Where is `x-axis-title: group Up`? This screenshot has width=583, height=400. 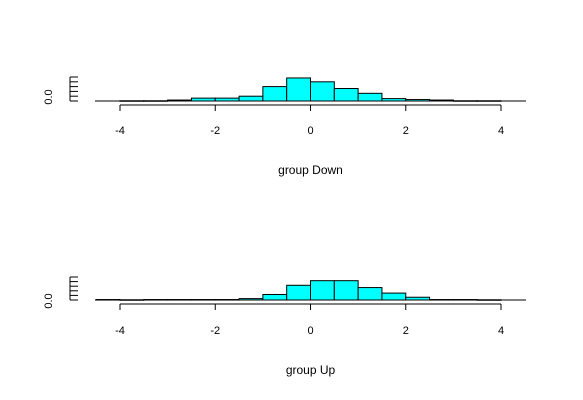 x-axis-title: group Up is located at coordinates (311, 370).